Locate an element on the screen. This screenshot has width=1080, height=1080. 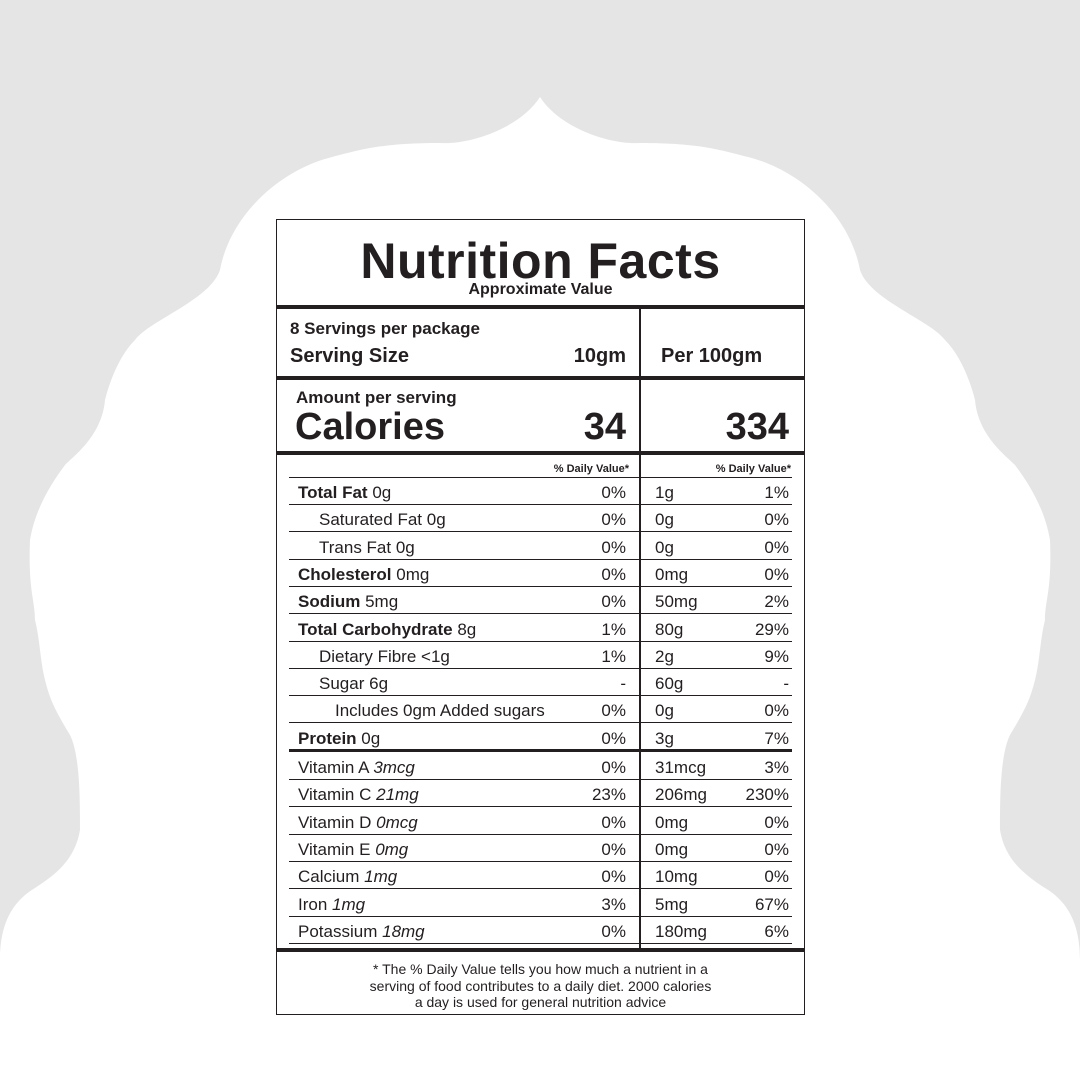
daily-value-percent-100gm: 230% is located at coordinates (767, 795).